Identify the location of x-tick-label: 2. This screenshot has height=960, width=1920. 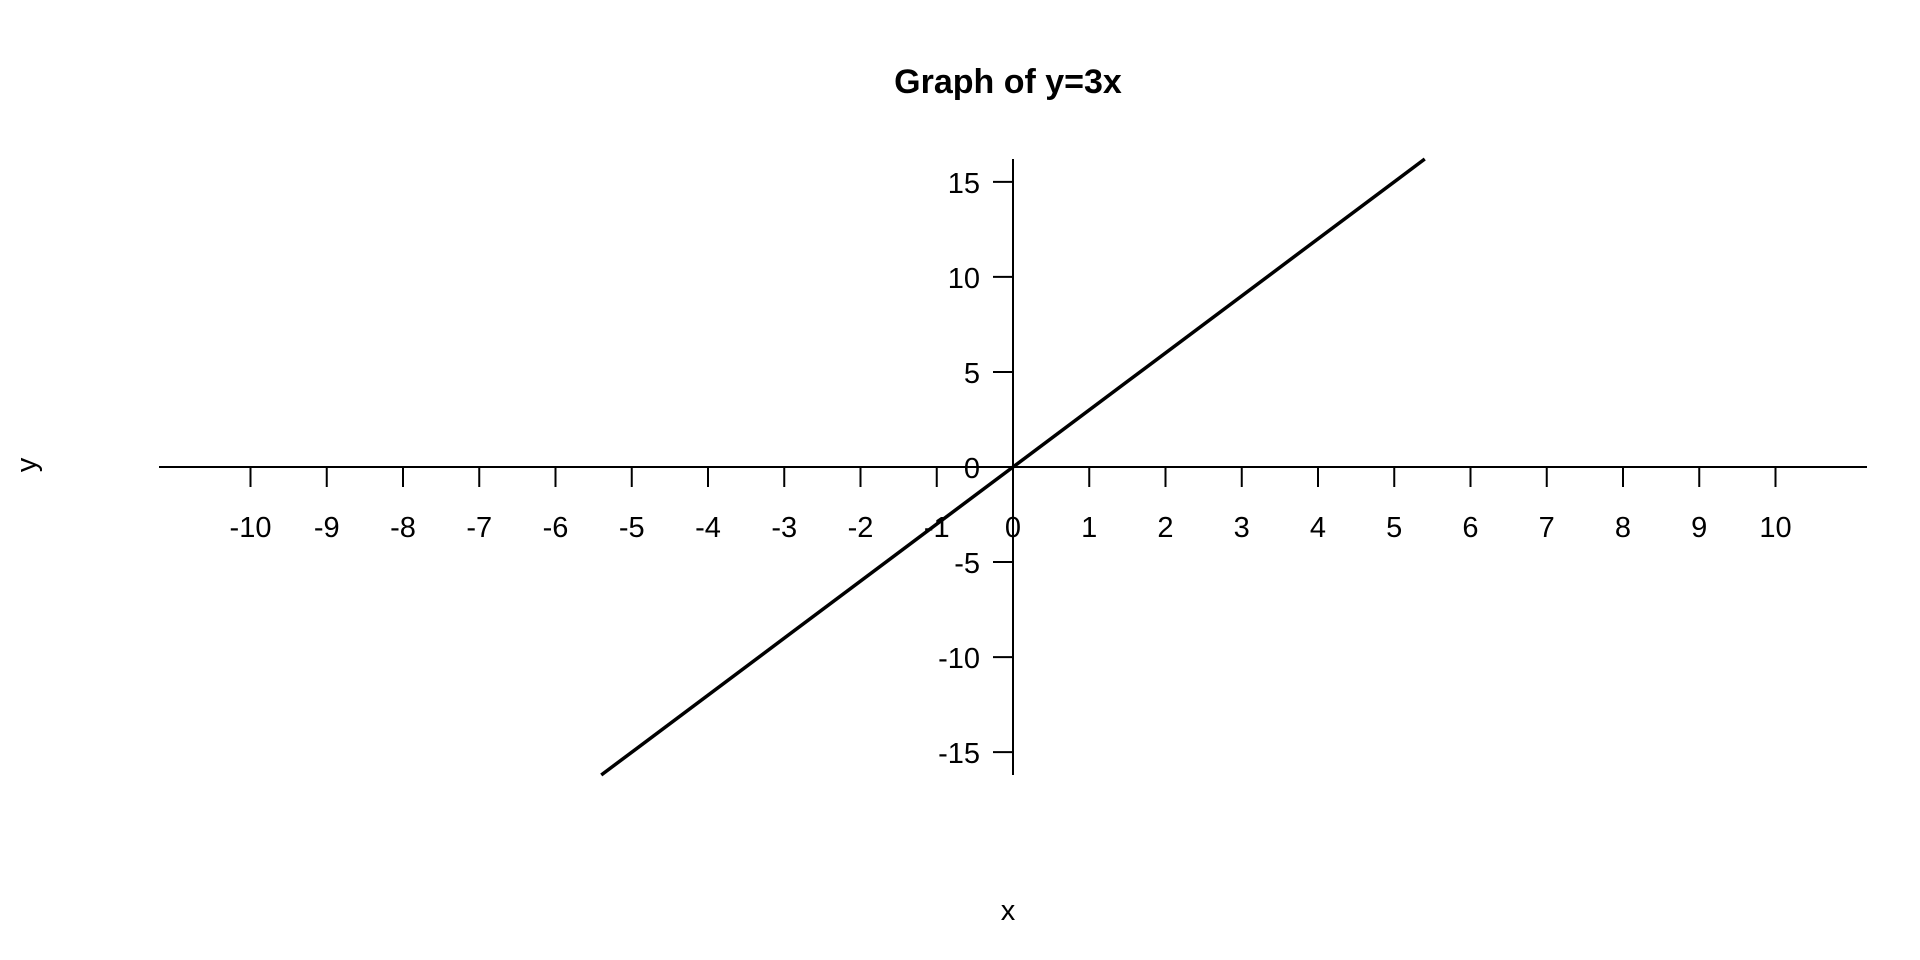
(1165, 528).